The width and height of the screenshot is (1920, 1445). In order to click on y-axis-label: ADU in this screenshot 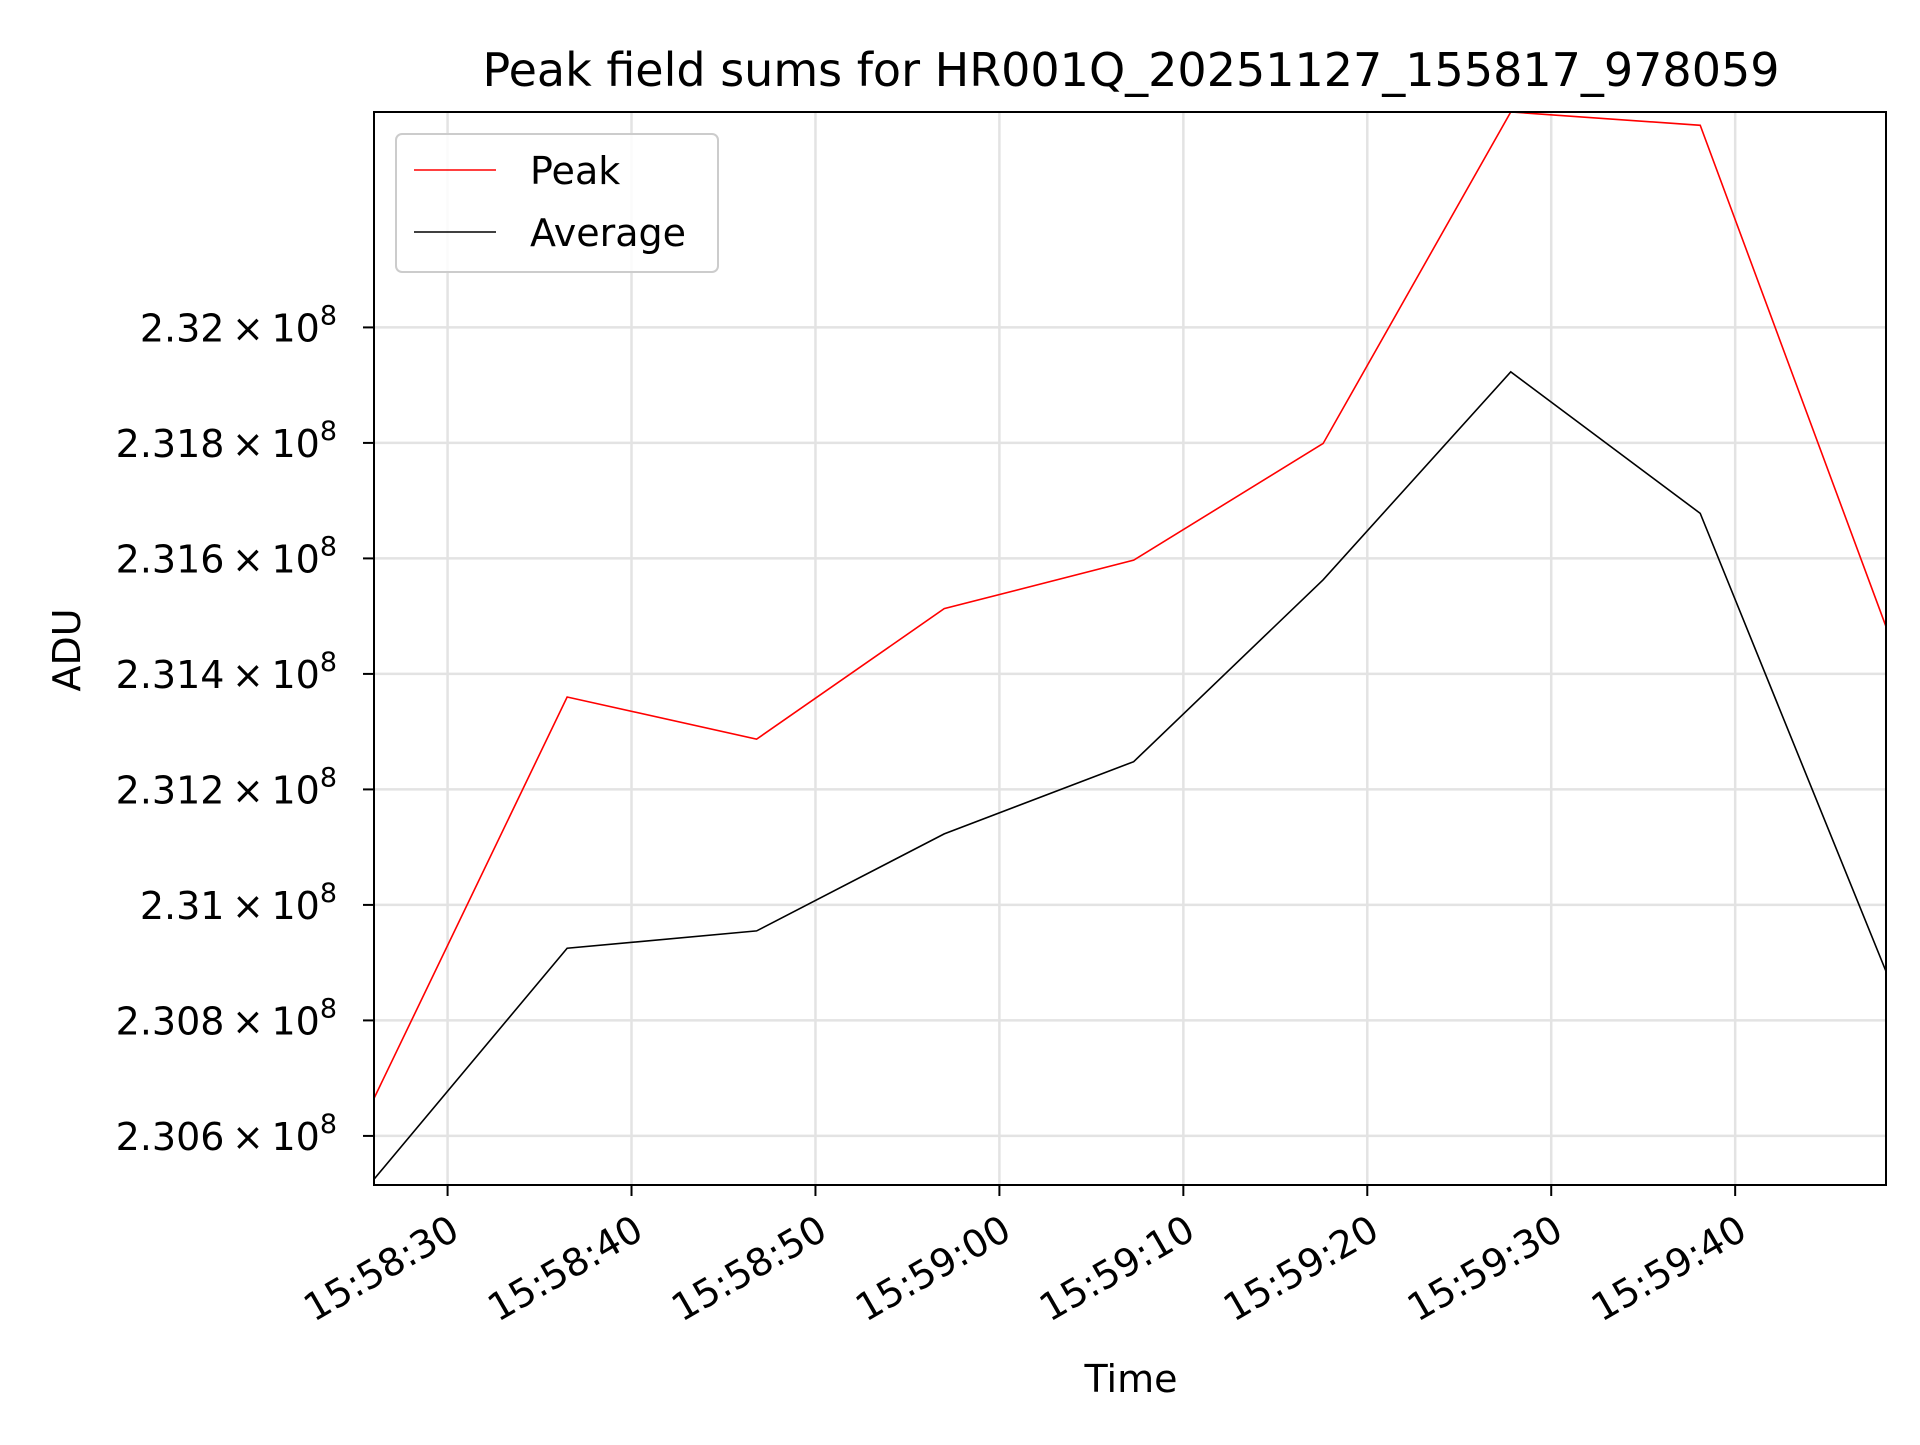, I will do `click(67, 649)`.